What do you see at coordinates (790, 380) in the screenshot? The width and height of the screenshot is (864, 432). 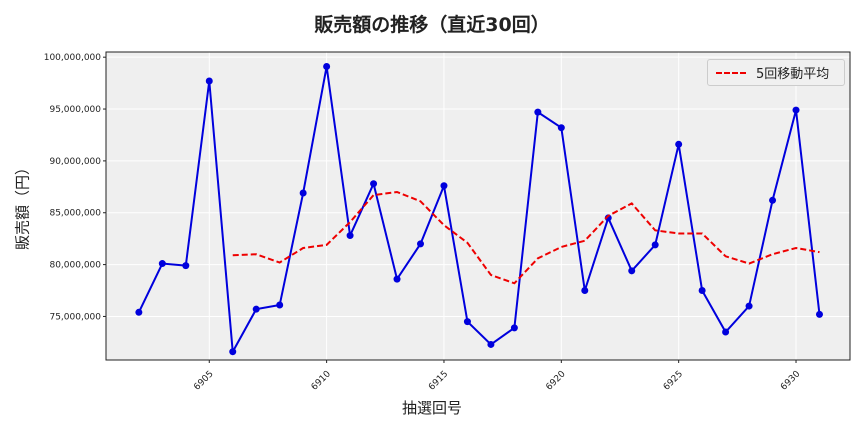 I see `x-tick-label: 6930` at bounding box center [790, 380].